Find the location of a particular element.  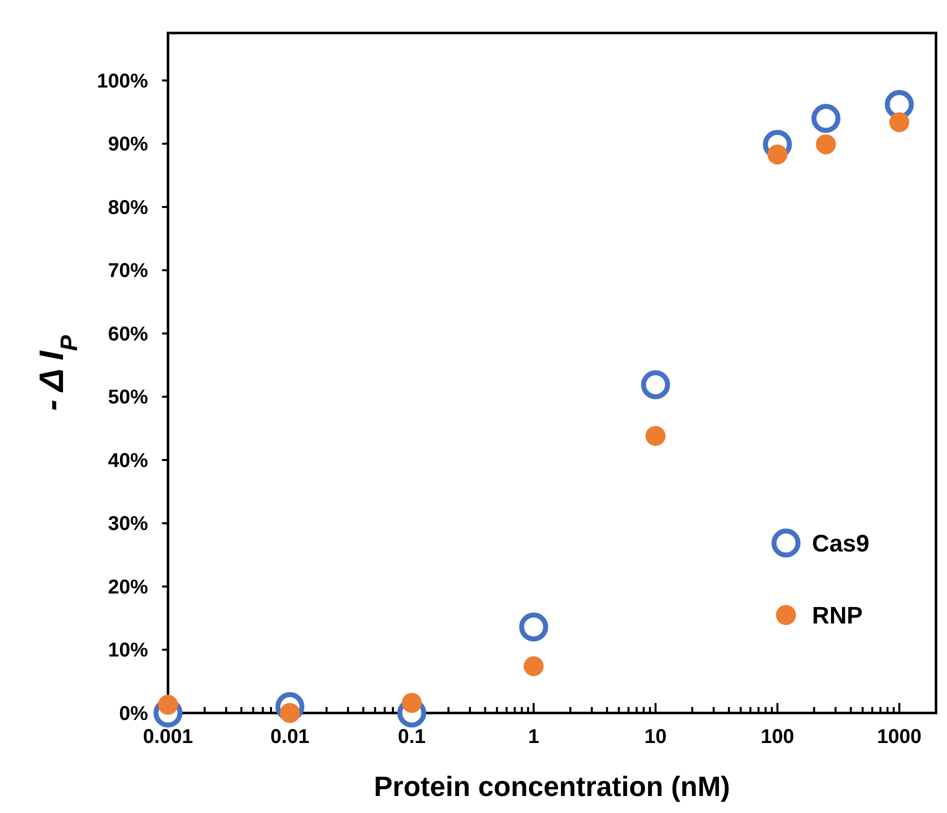

y-tick-label: 0% is located at coordinates (133, 714).